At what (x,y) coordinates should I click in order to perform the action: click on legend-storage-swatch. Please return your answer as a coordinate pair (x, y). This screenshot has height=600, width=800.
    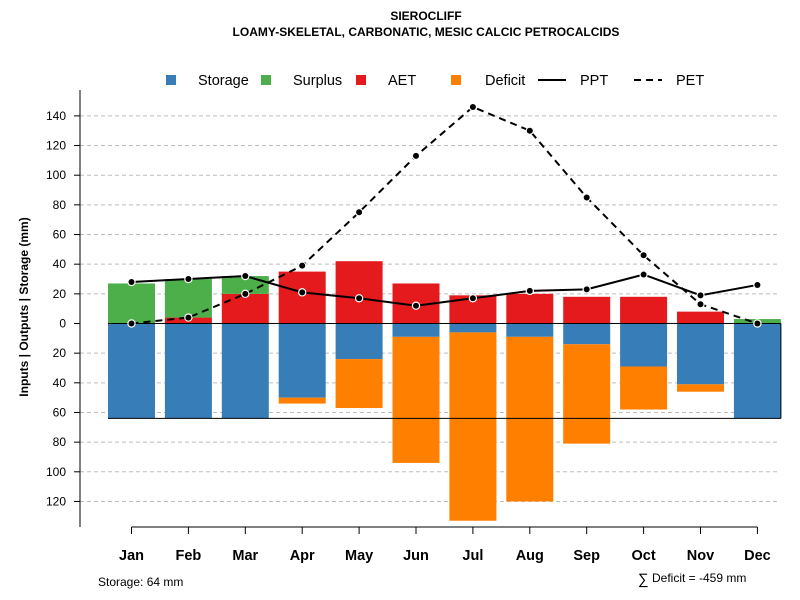
    Looking at the image, I should click on (171, 80).